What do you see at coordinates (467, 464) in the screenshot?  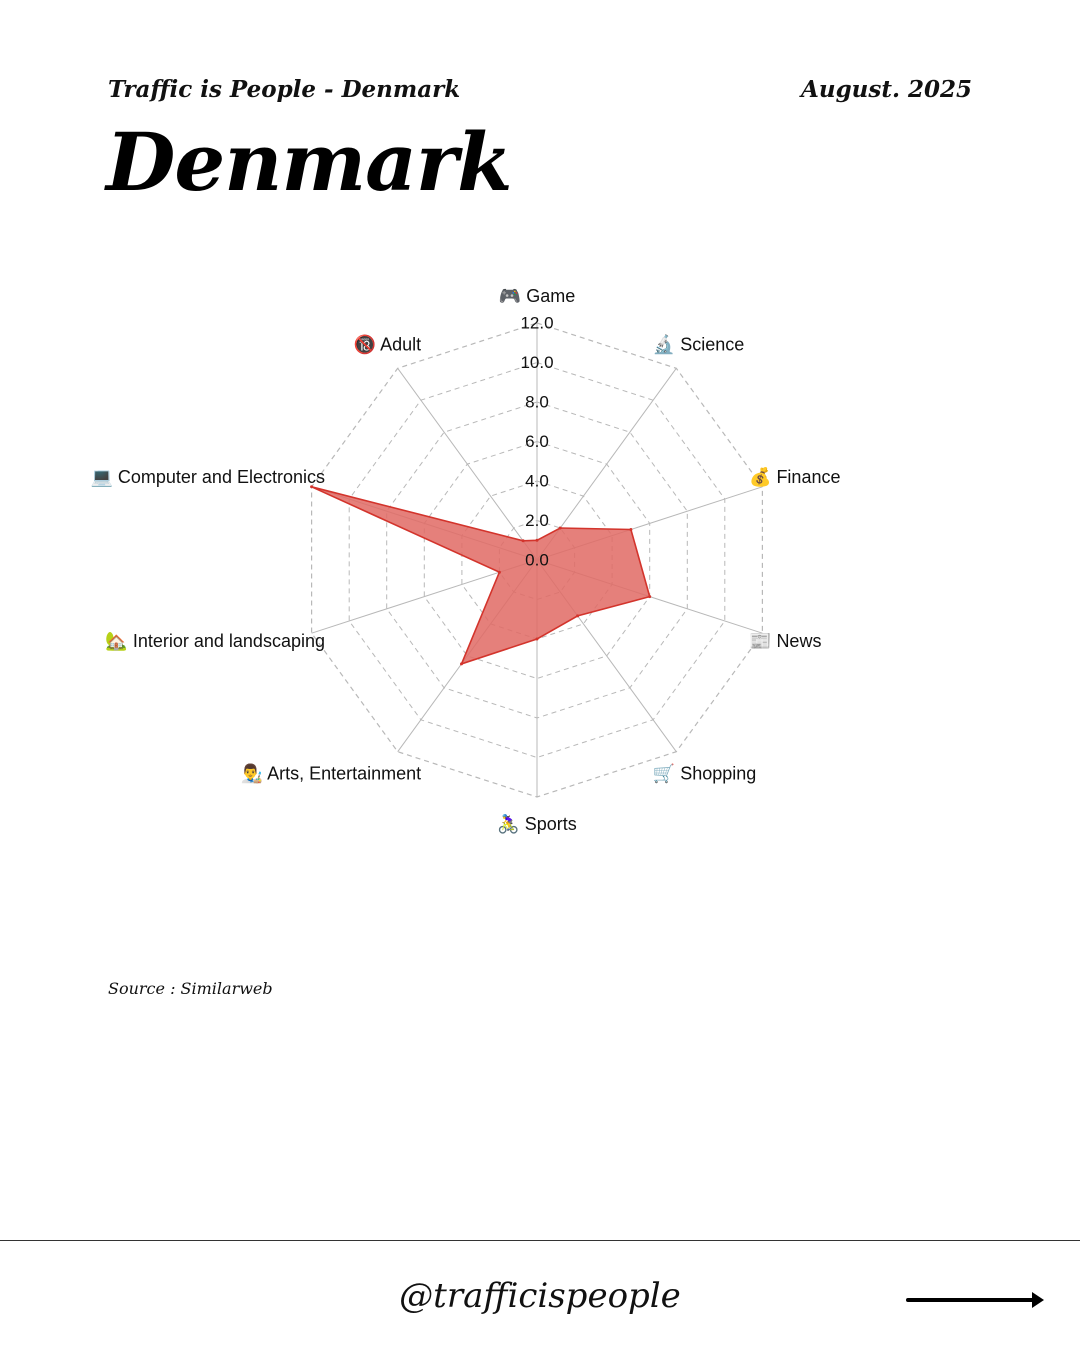 I see `radar-spoke` at bounding box center [467, 464].